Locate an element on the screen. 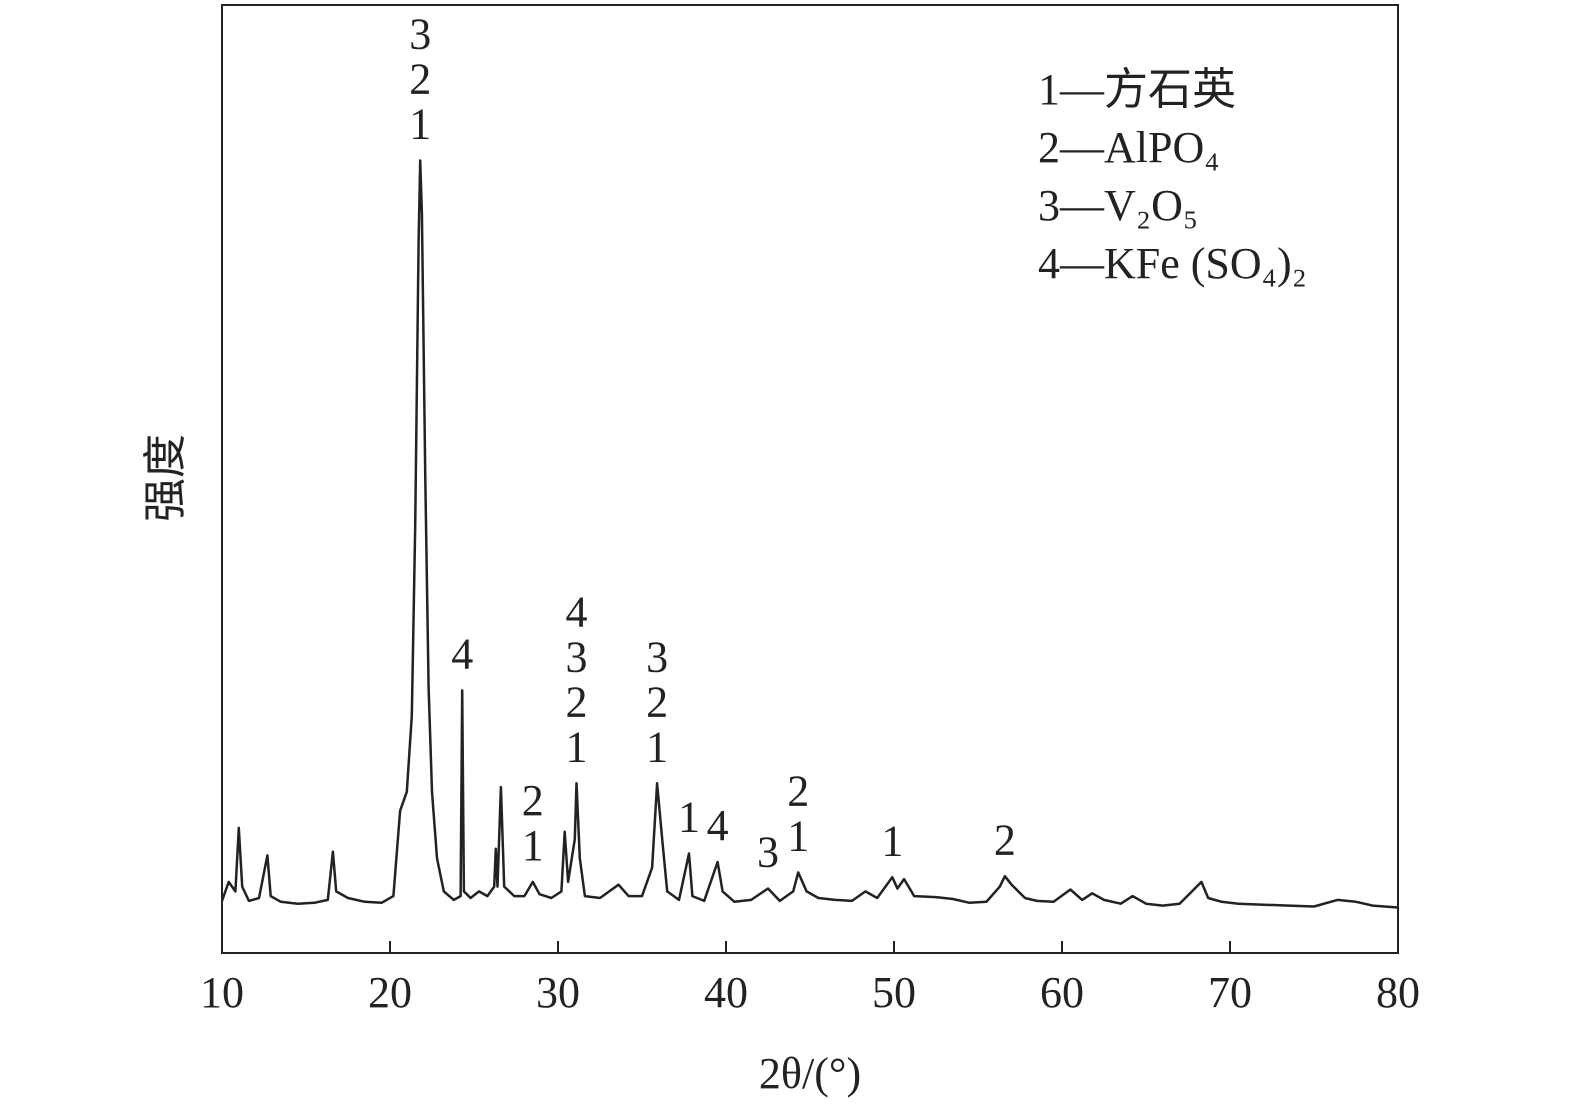  x-axis-label: 2θ/(°) is located at coordinates (810, 1073).